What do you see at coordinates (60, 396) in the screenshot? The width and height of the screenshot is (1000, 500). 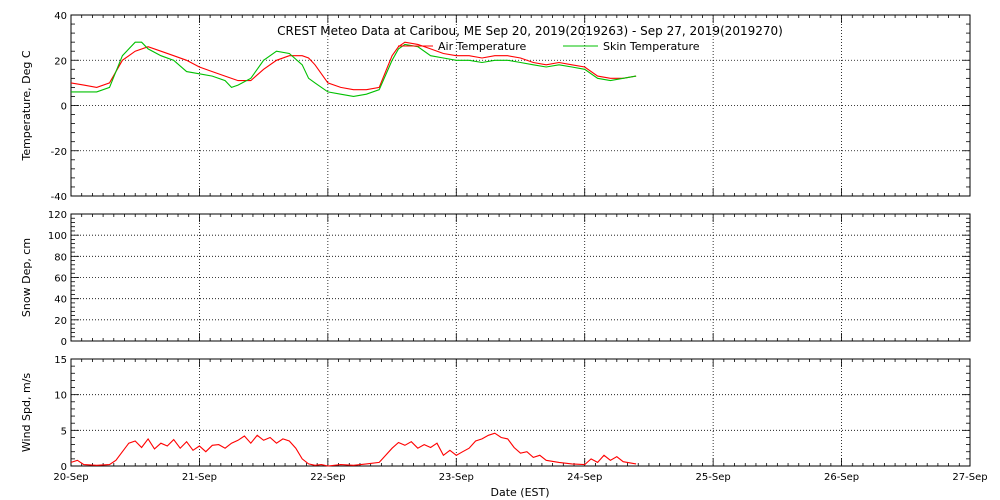 I see `y-tick-label: 10` at bounding box center [60, 396].